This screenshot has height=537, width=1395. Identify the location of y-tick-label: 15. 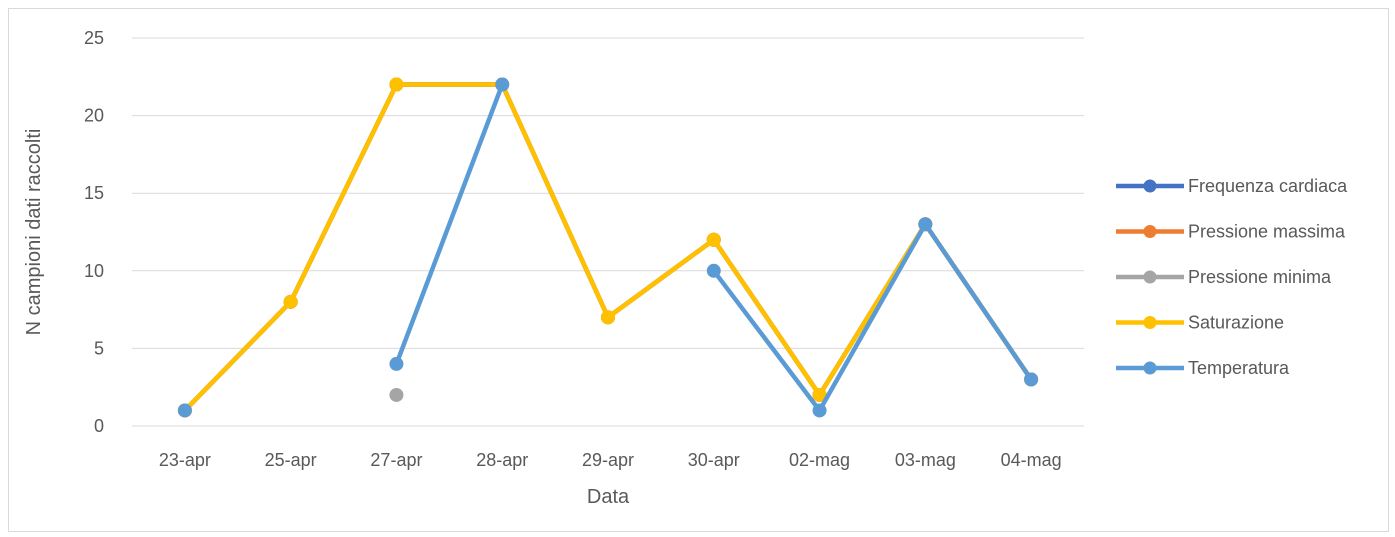
(94, 193).